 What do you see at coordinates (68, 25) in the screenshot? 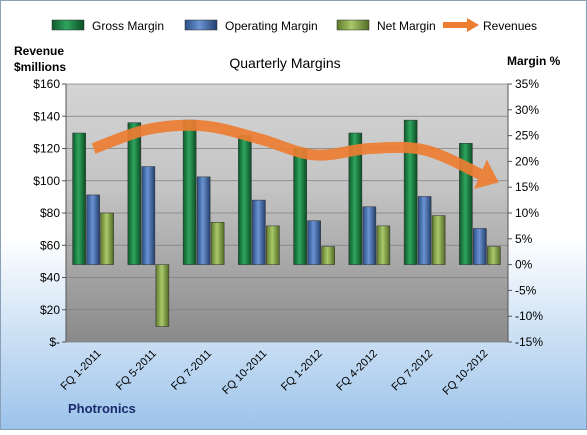
I see `gross-margin-legend-swatch` at bounding box center [68, 25].